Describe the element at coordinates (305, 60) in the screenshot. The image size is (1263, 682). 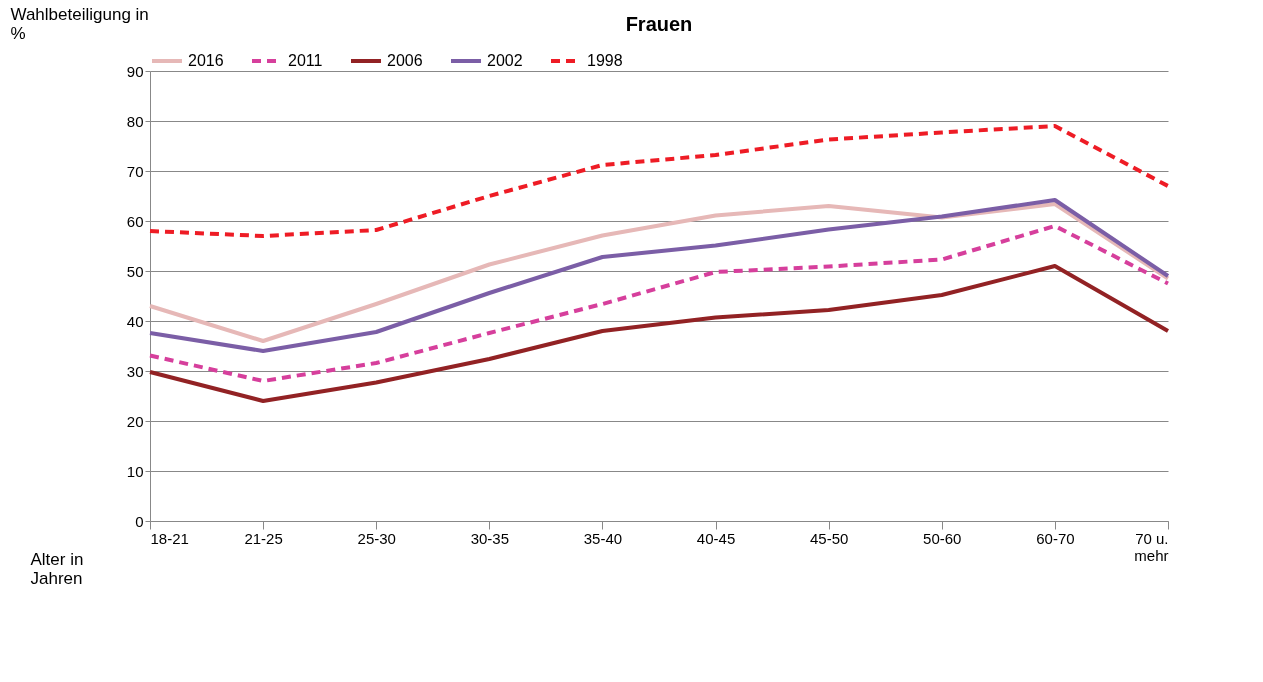
I see `legend-label: 2011` at that location.